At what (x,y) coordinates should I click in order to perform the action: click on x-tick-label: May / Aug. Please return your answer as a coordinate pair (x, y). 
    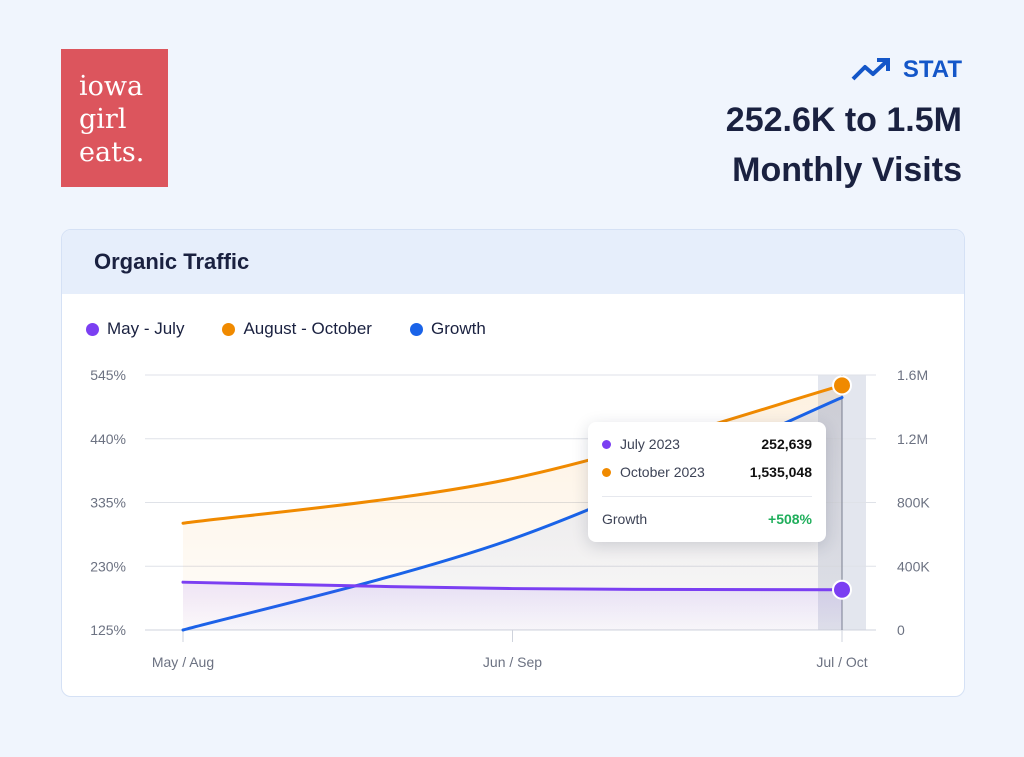
    Looking at the image, I should click on (183, 662).